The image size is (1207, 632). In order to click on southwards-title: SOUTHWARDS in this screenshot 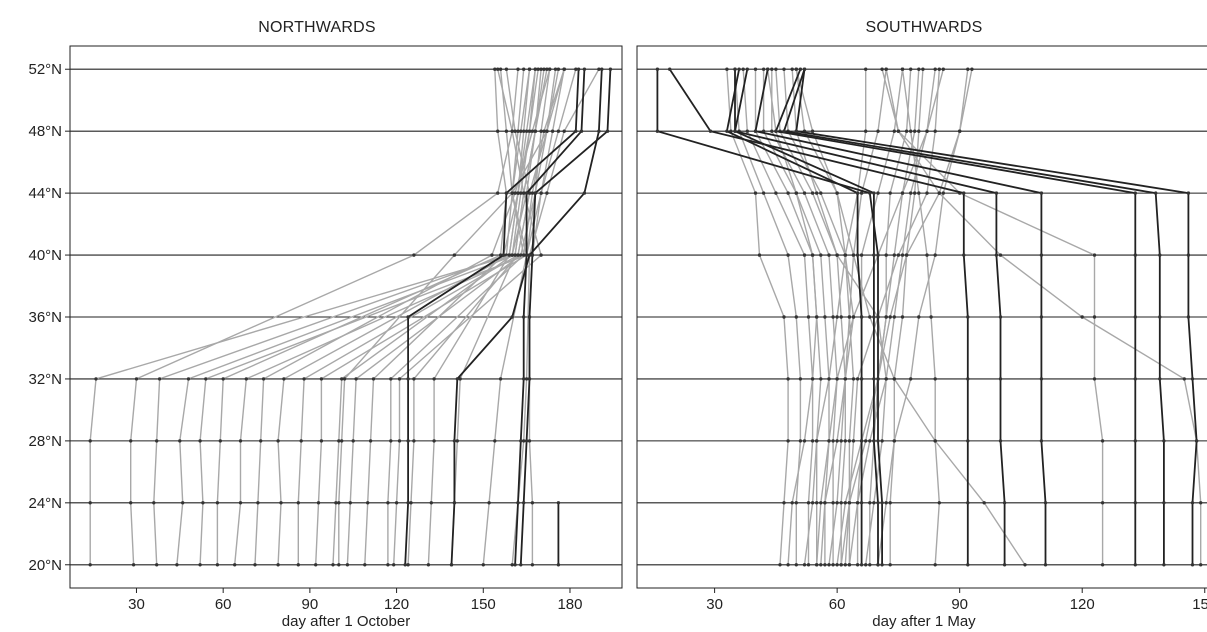, I will do `click(924, 27)`.